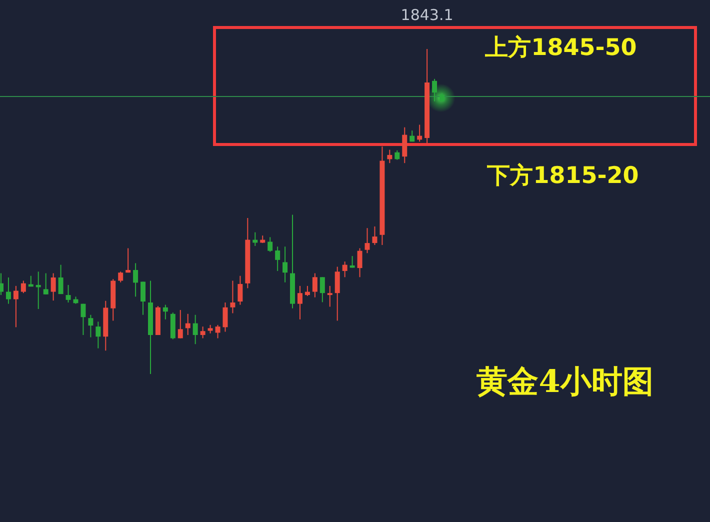 This screenshot has width=710, height=522. What do you see at coordinates (565, 382) in the screenshot?
I see `text: 黄金4小时图` at bounding box center [565, 382].